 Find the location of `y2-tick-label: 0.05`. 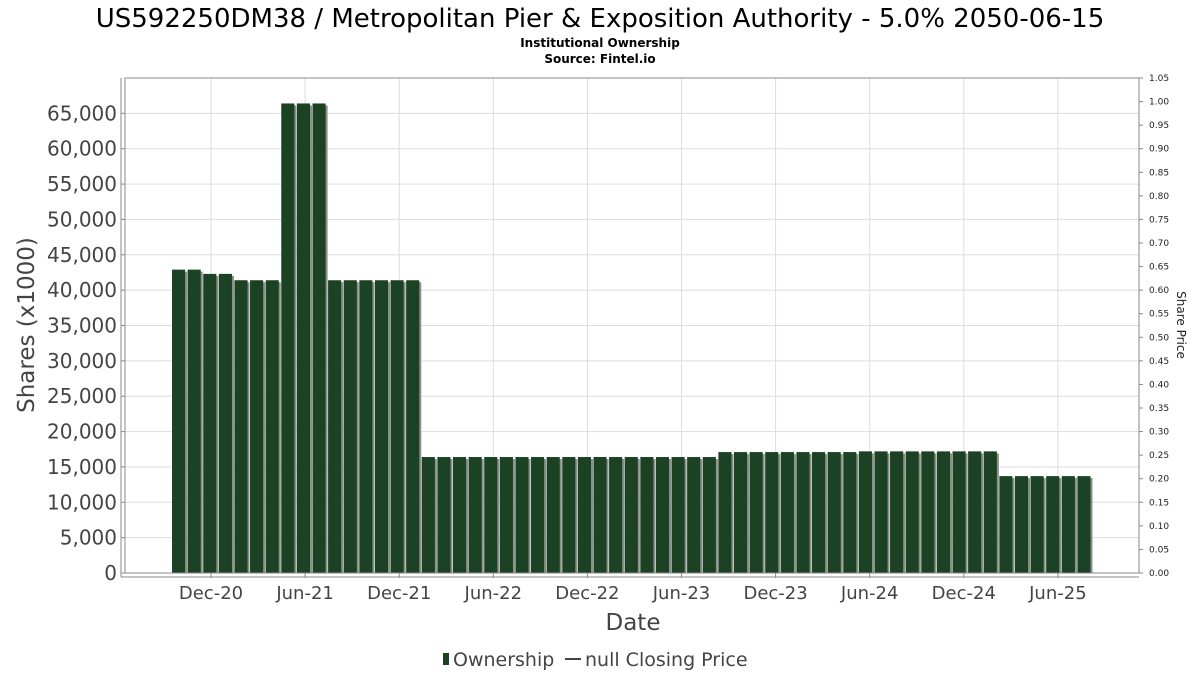

y2-tick-label: 0.05 is located at coordinates (1159, 550).